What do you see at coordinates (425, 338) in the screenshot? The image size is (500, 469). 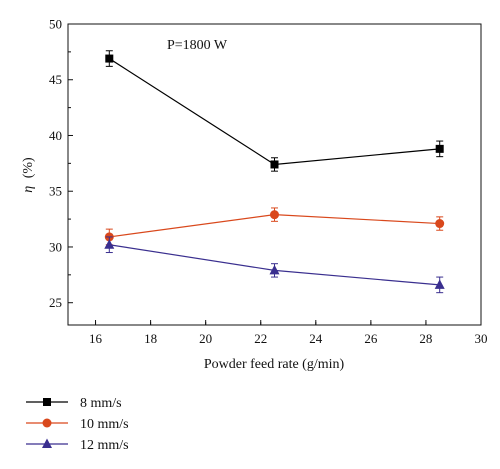 I see `x-tick-label: 28` at bounding box center [425, 338].